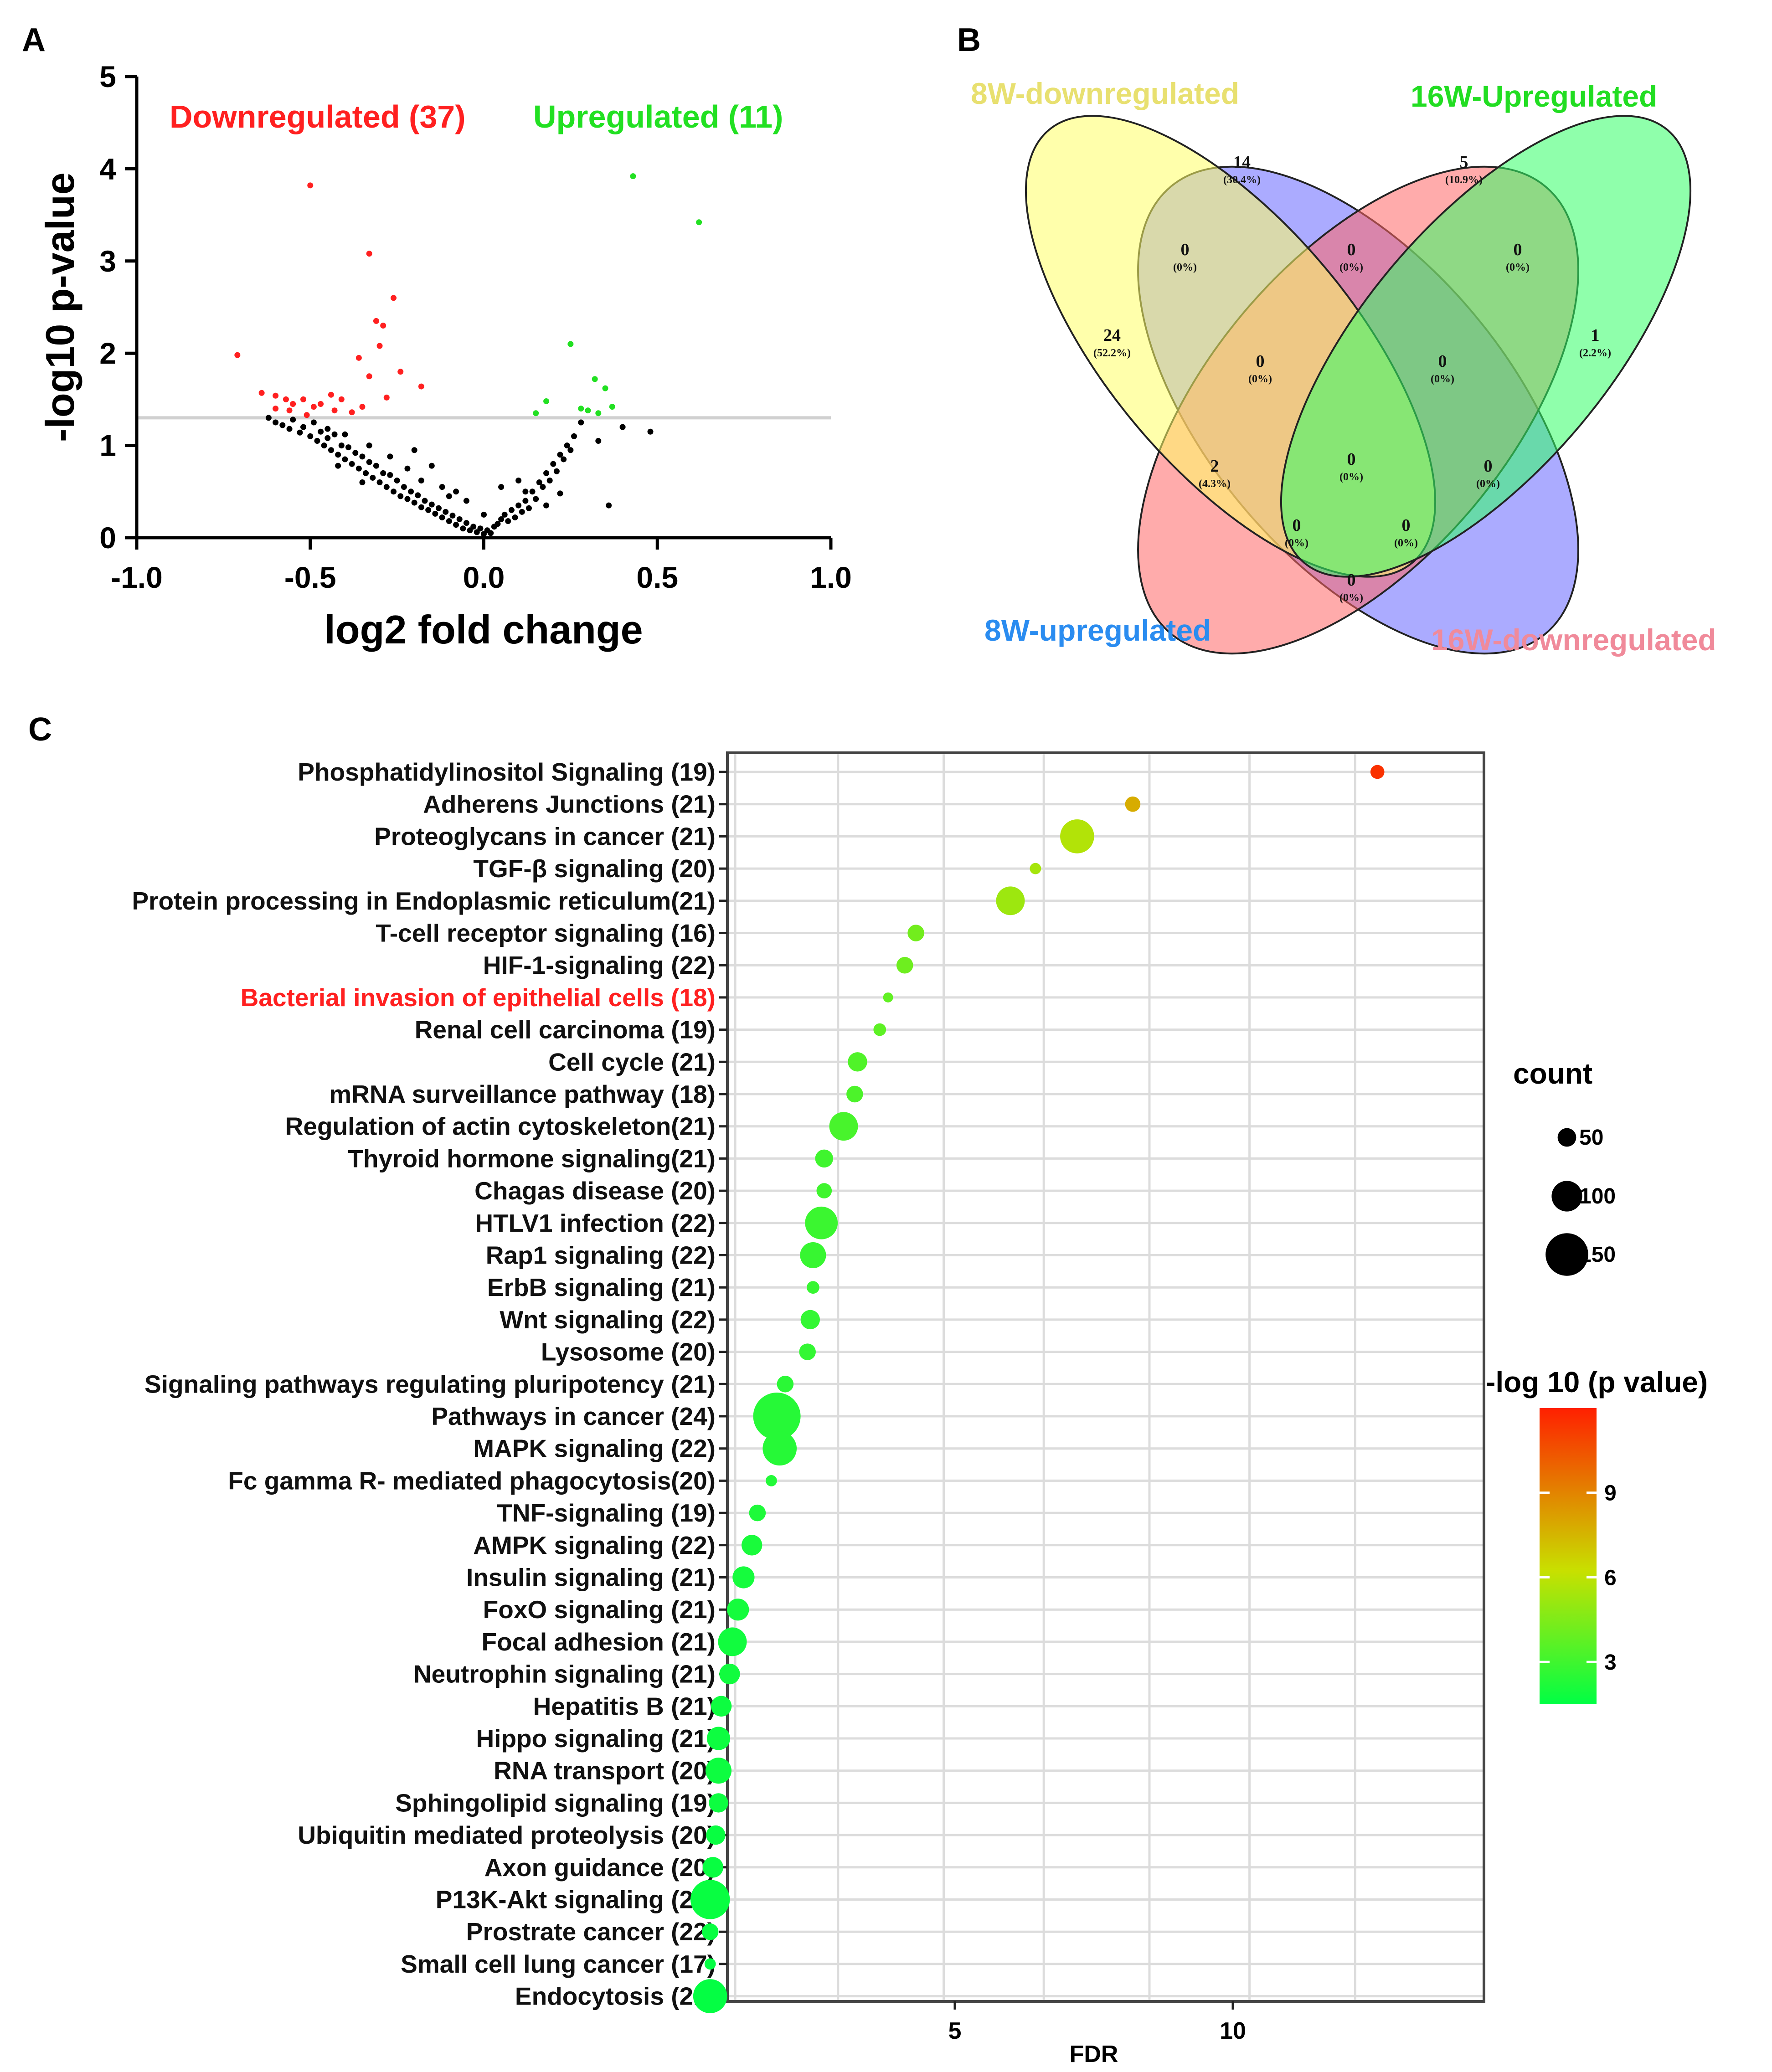 The height and width of the screenshot is (2072, 1772). I want to click on pathway-label: Endocytosis (21), so click(615, 1996).